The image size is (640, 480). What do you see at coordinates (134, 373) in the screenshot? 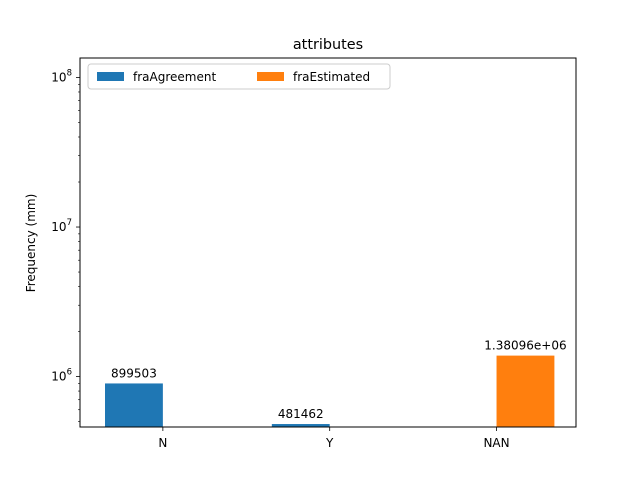
I see `data-label-N: 899503` at bounding box center [134, 373].